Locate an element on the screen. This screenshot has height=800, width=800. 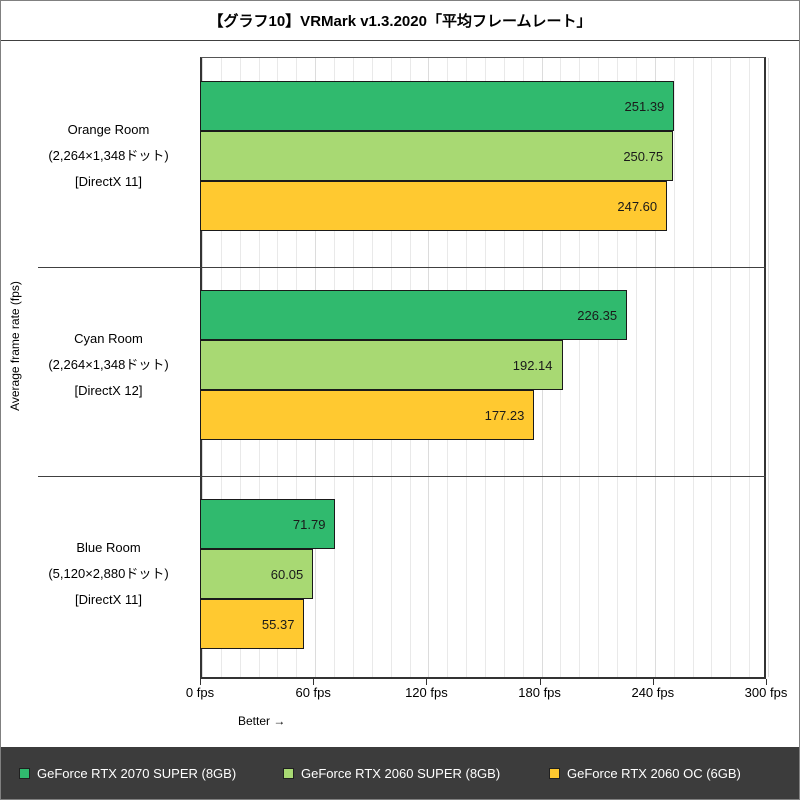
bar: 226.35 is located at coordinates (414, 315).